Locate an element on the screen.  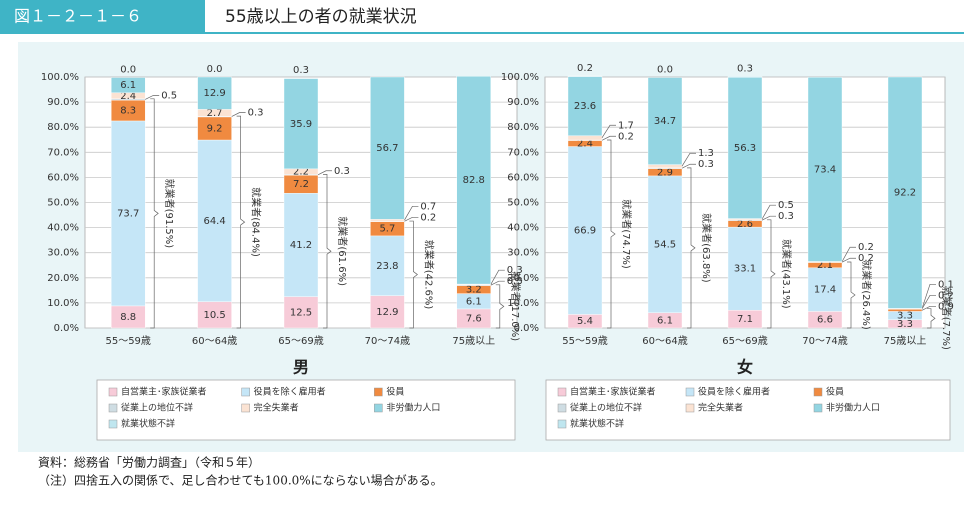
y-tick-label: 20.0% is located at coordinates (63, 278).